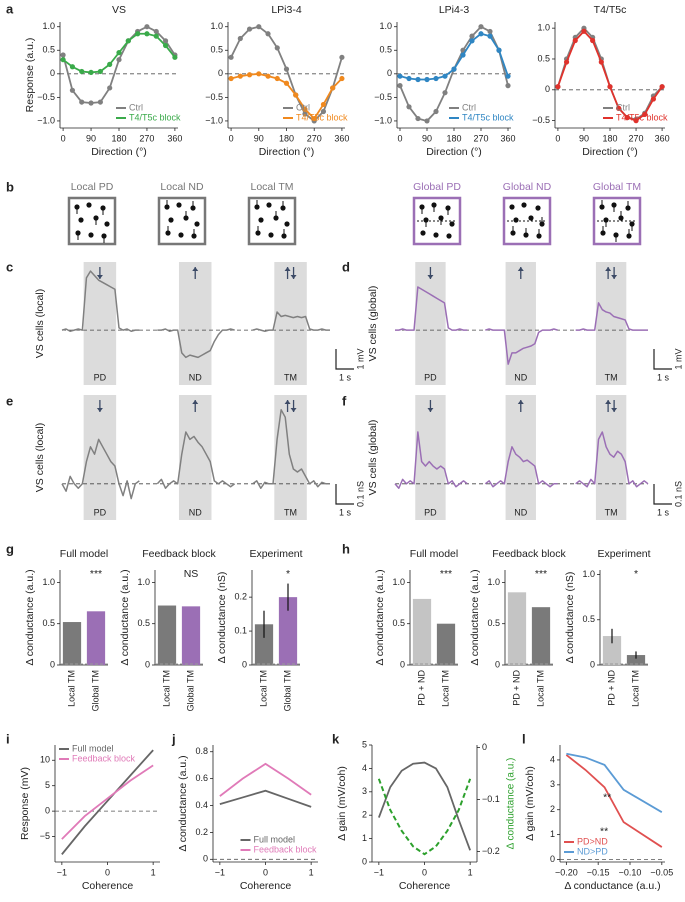 The width and height of the screenshot is (685, 902). Describe the element at coordinates (47, 785) in the screenshot. I see `y-tick-label: 5` at that location.